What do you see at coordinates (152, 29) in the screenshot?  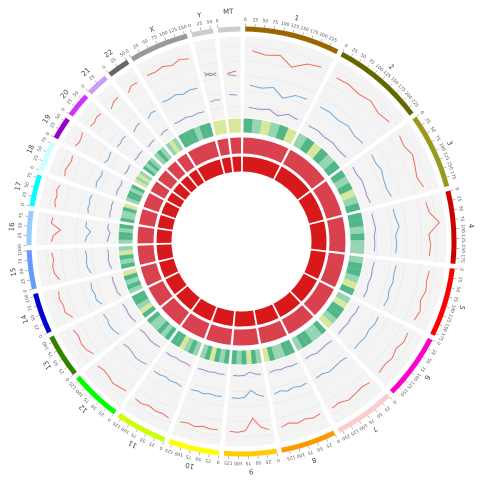 I see `chromosome-label: X` at bounding box center [152, 29].